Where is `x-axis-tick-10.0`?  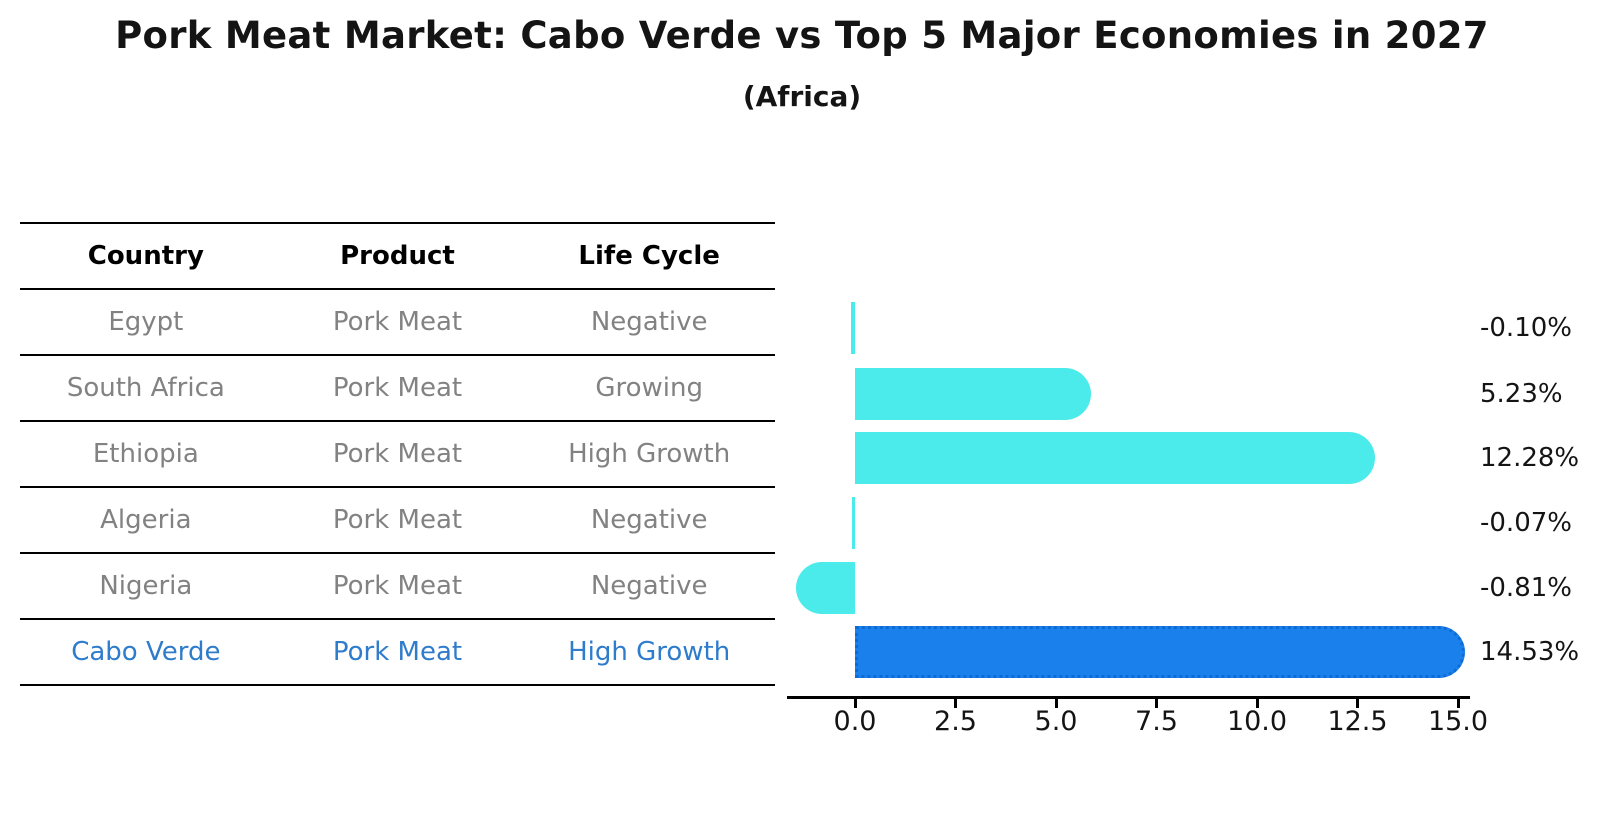 x-axis-tick-10.0 is located at coordinates (1257, 703).